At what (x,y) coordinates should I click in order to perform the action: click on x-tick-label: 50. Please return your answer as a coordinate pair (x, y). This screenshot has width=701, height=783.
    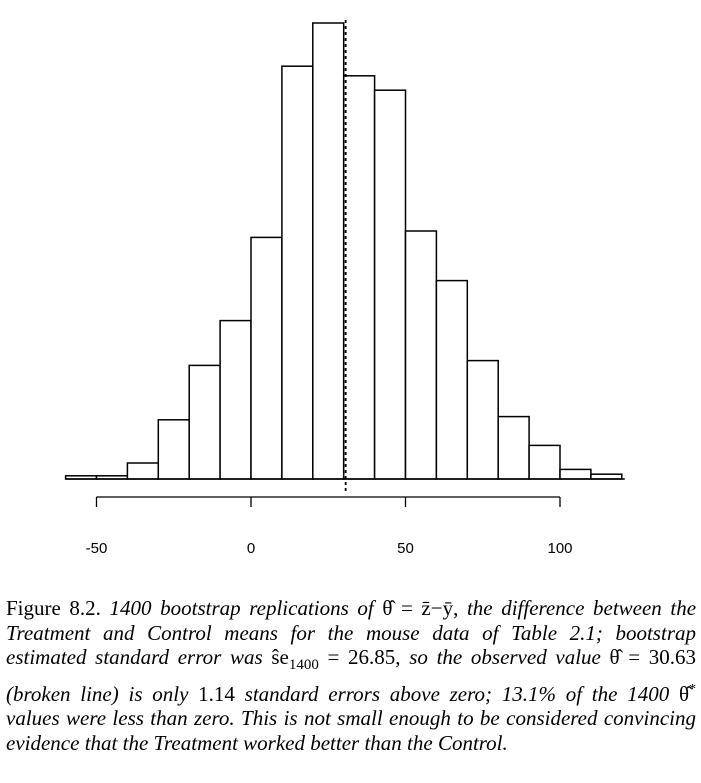
    Looking at the image, I should click on (405, 548).